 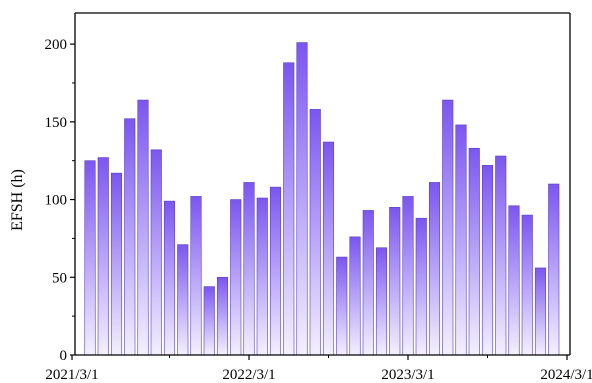 I want to click on x-tick-label-2: 2023/3/1, so click(x=407, y=375).